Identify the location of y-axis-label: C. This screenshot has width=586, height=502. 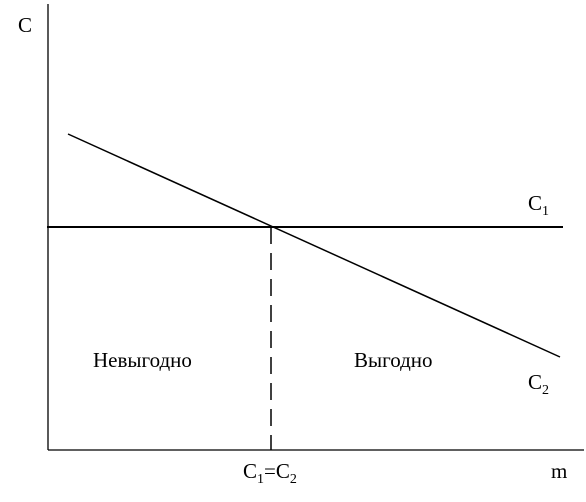
(25, 25).